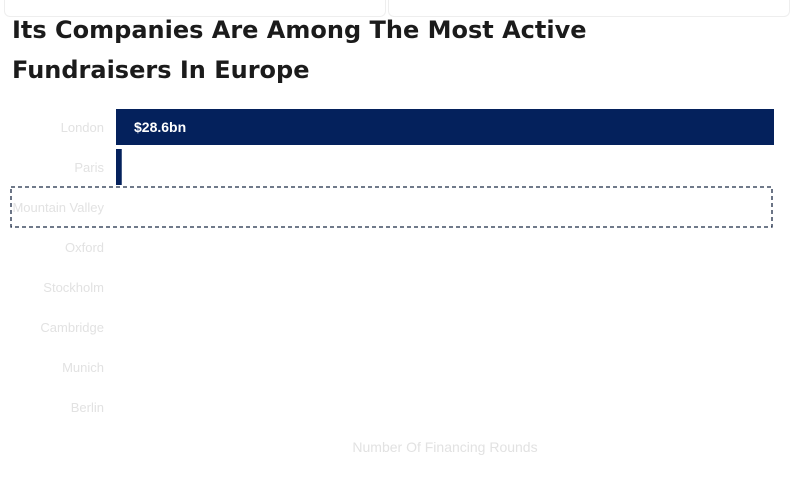 The image size is (800, 480). What do you see at coordinates (58, 207) in the screenshot?
I see `category-label-mountain-valley: Mountain Valley` at bounding box center [58, 207].